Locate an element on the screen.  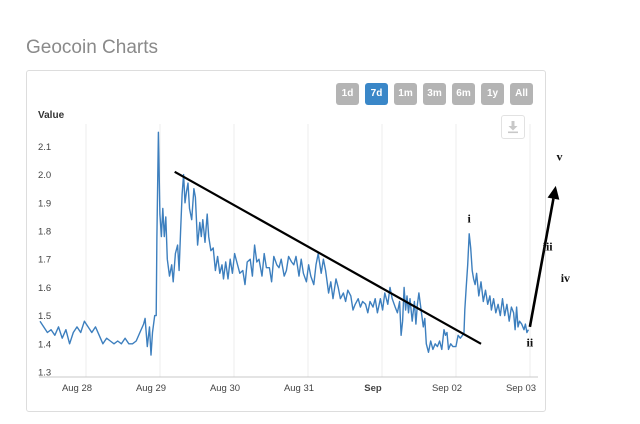
range-button-6m: 6m is located at coordinates (463, 94).